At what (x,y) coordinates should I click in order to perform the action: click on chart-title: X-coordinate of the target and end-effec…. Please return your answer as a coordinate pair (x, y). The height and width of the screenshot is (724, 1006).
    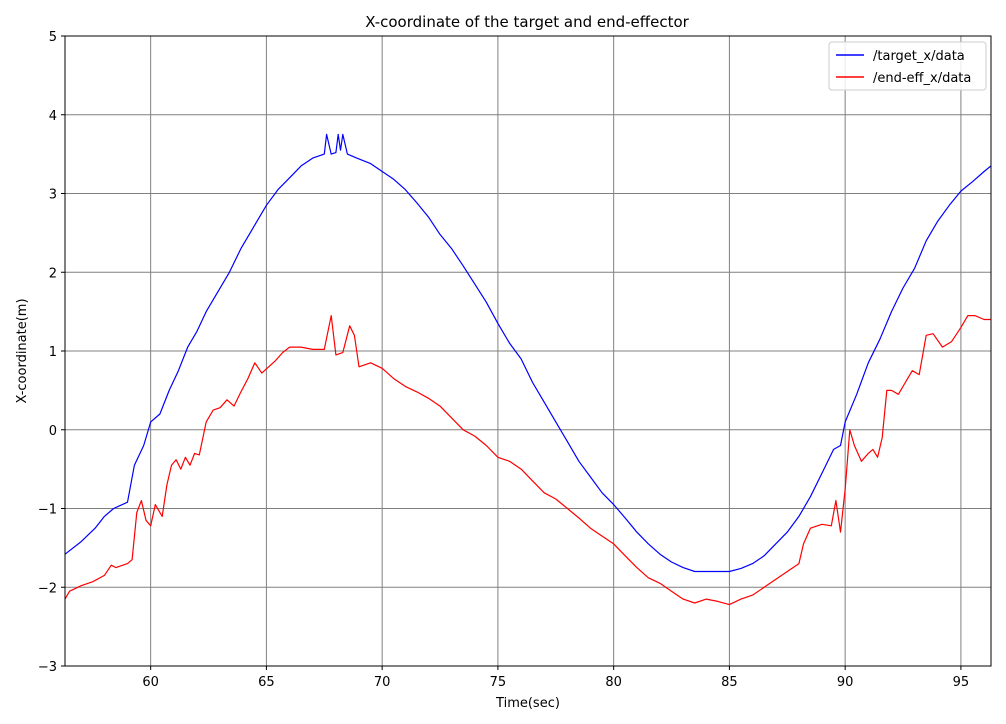
    Looking at the image, I should click on (527, 22).